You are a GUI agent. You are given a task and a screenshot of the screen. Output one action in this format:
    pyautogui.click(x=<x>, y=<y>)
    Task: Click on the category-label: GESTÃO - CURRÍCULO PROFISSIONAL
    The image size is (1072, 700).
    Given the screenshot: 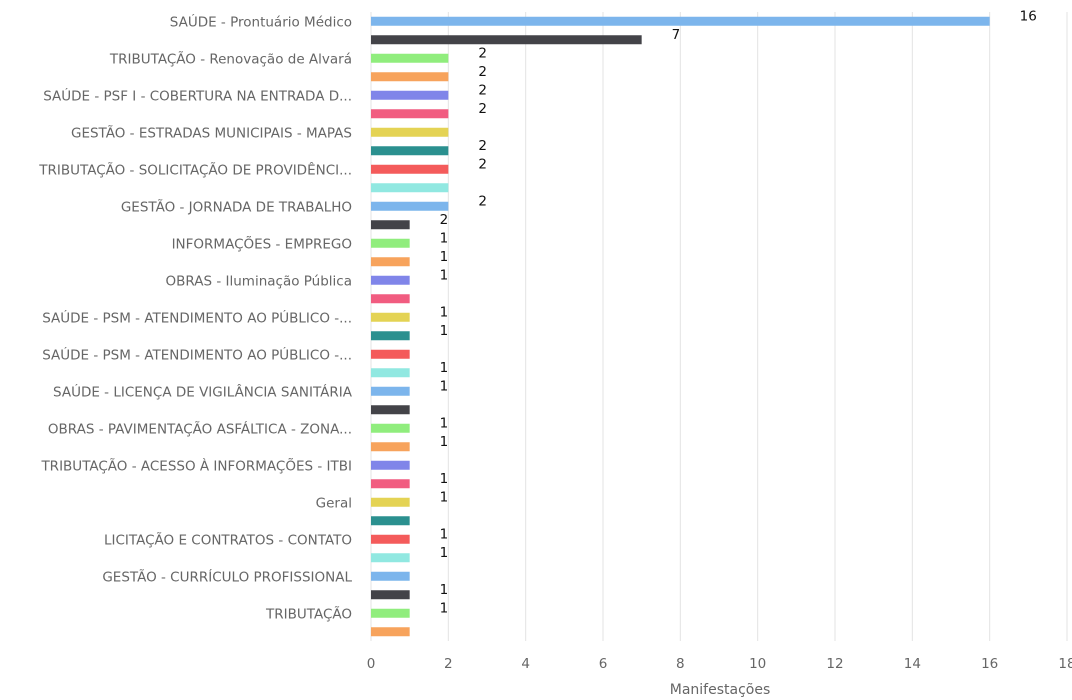 What is the action you would take?
    pyautogui.click(x=227, y=576)
    